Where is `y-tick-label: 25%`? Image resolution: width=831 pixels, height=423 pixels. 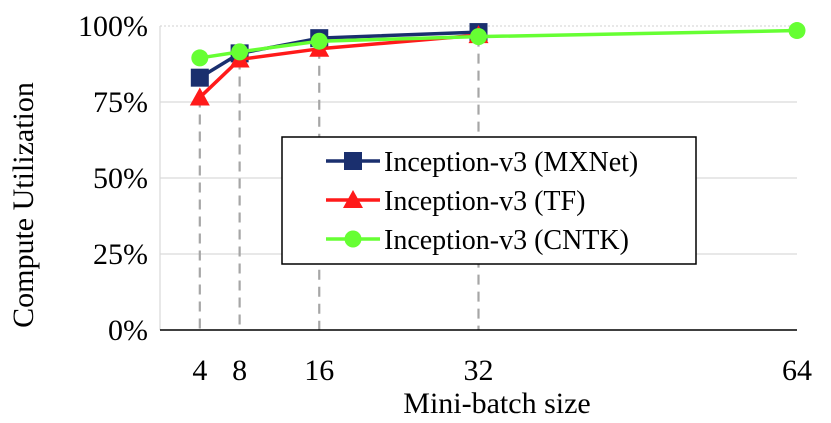
y-tick-label: 25% is located at coordinates (120, 254).